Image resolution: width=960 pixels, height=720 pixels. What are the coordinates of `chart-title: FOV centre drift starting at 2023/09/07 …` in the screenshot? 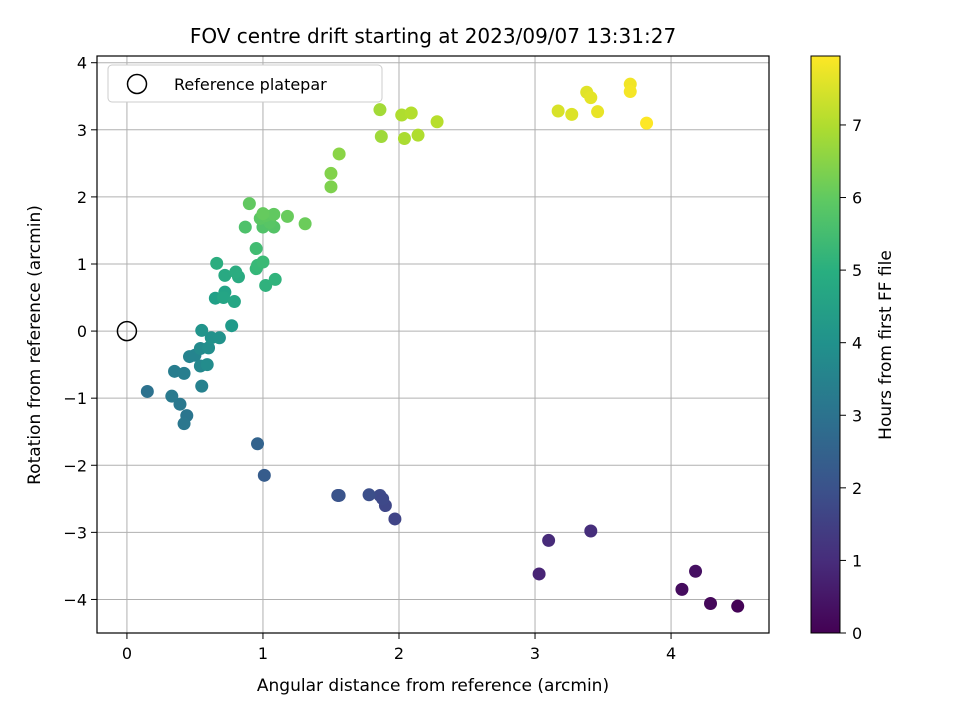 It's located at (433, 36).